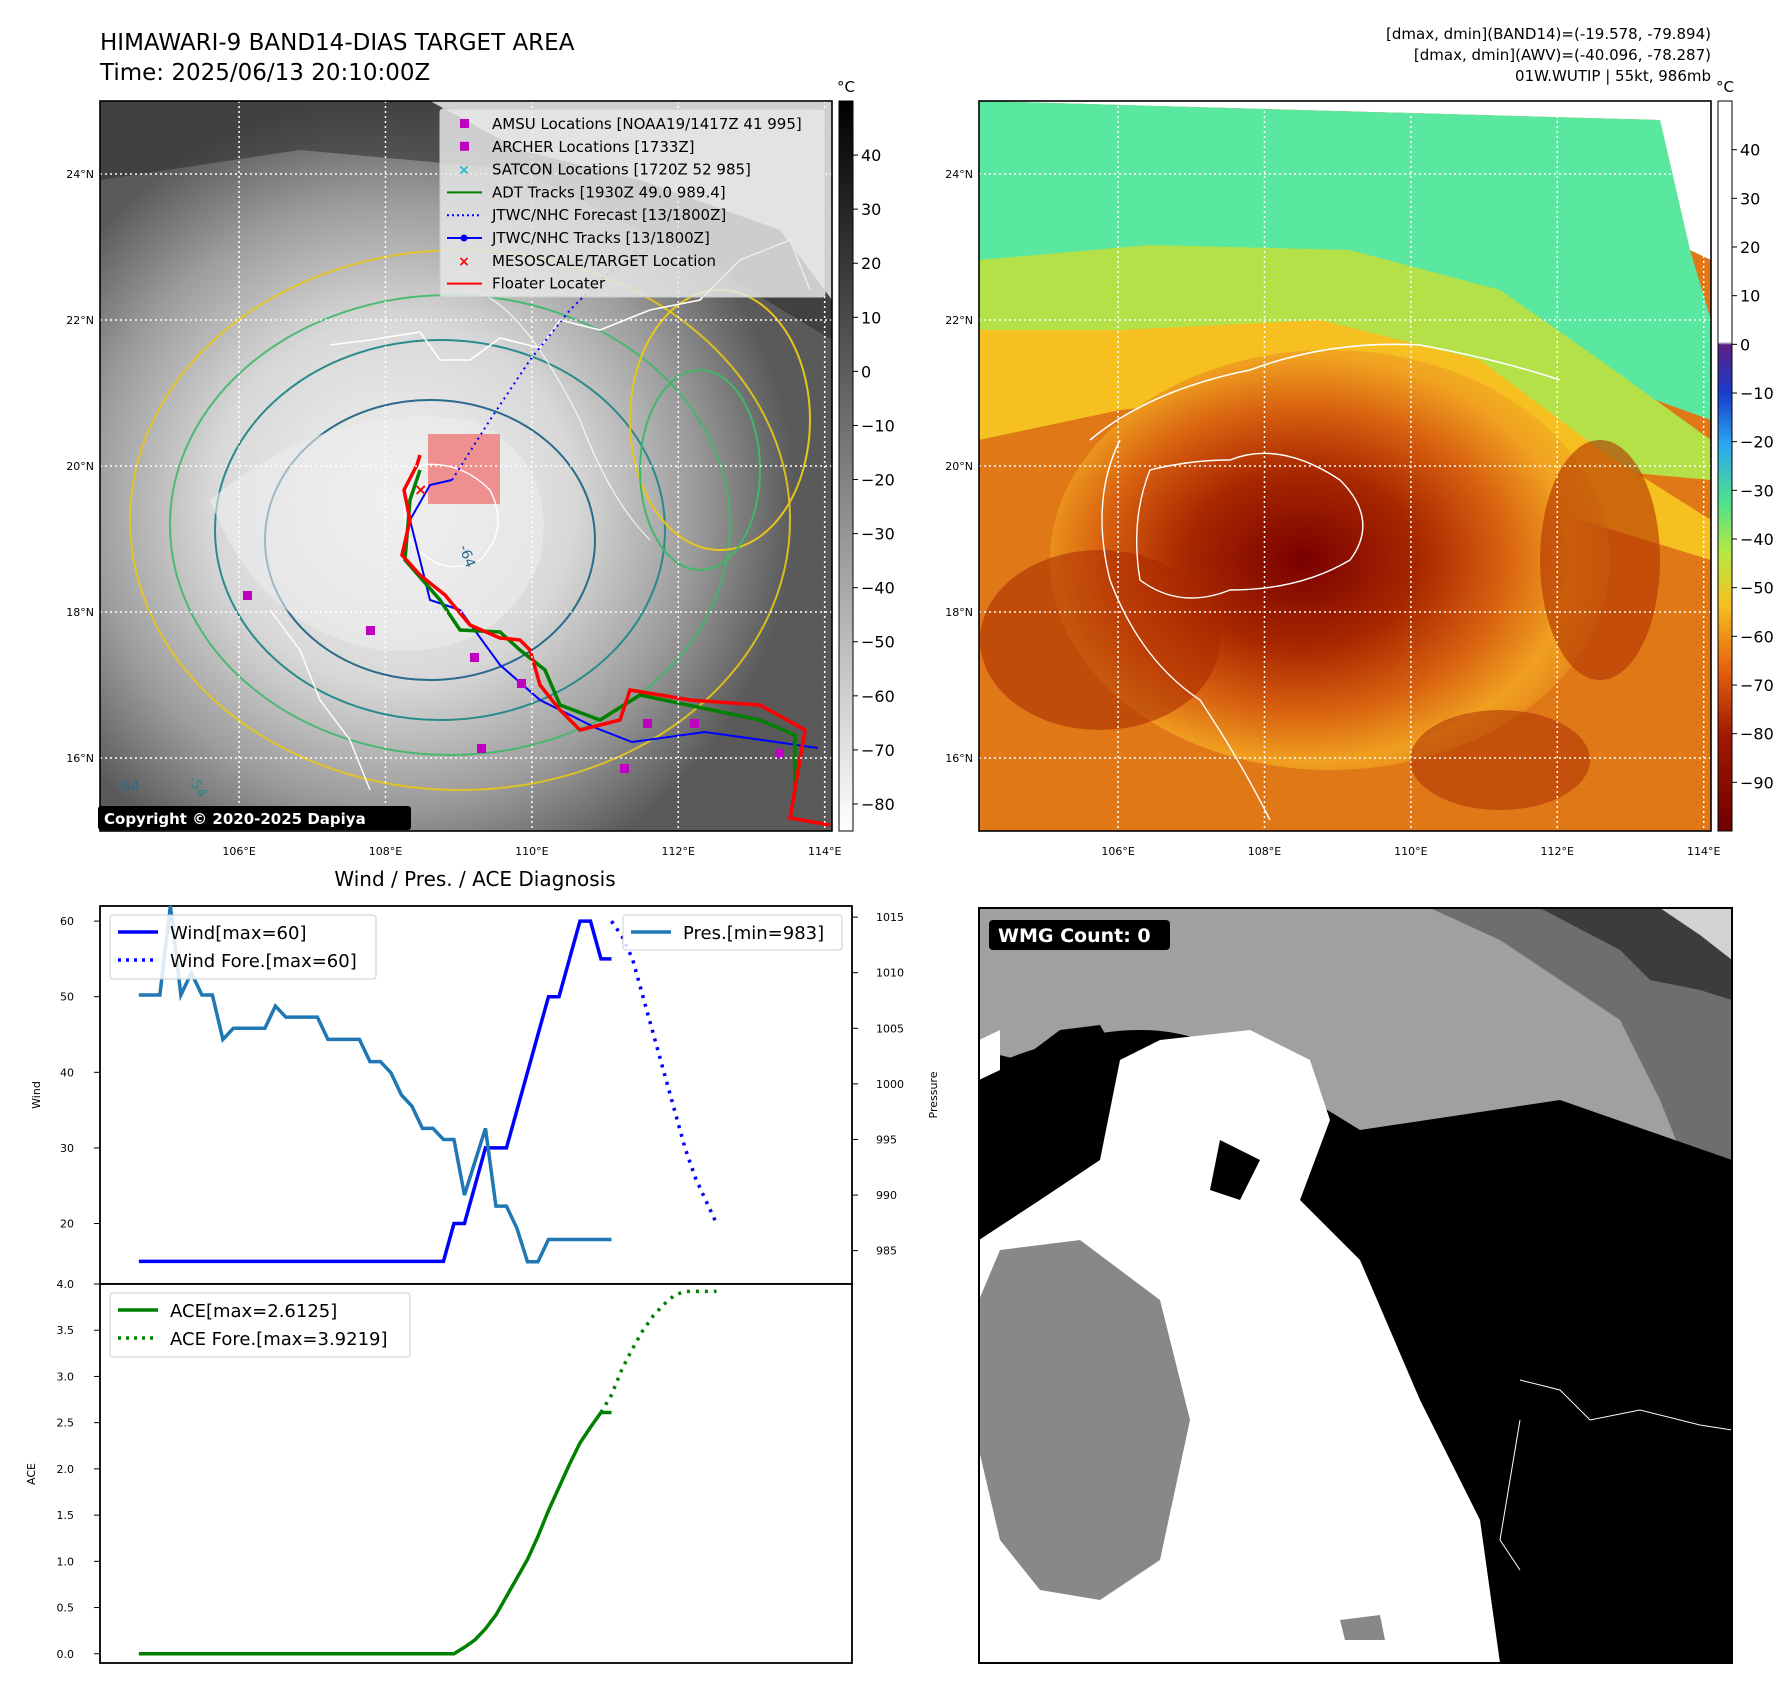 Image resolution: width=1792 pixels, height=1690 pixels. I want to click on legend-label: MESOSCALE/TARGET Location, so click(604, 261).